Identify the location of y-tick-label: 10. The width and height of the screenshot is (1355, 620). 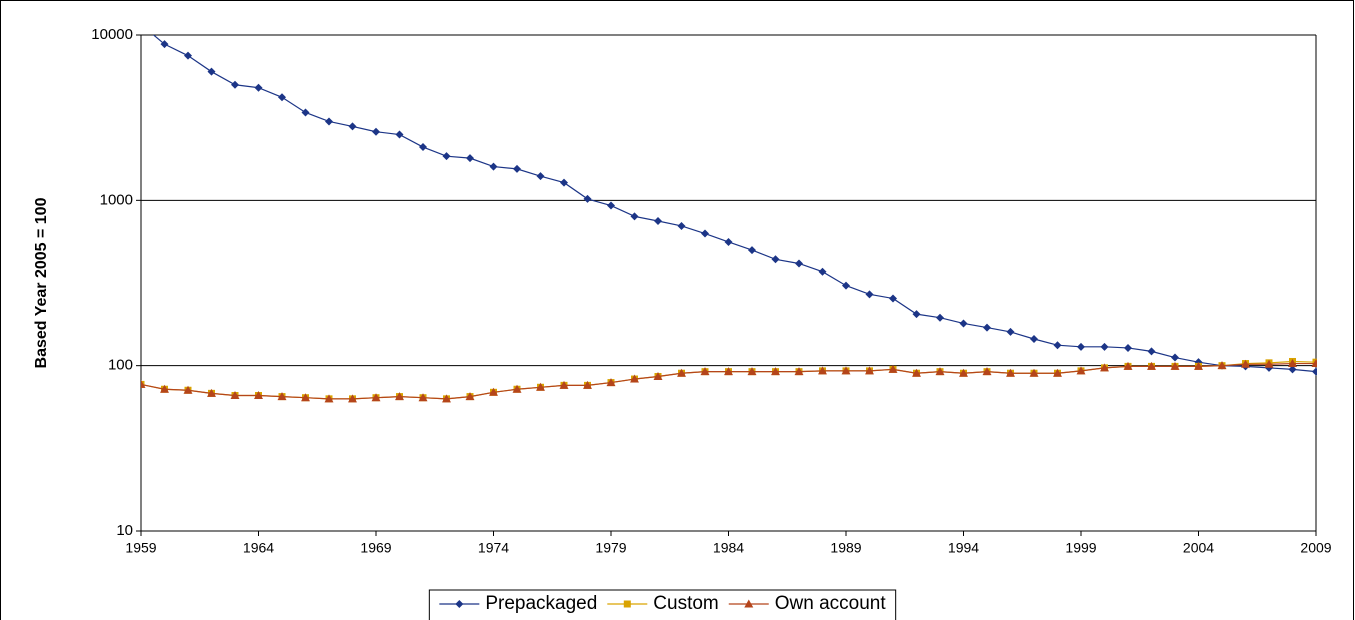
(124, 530).